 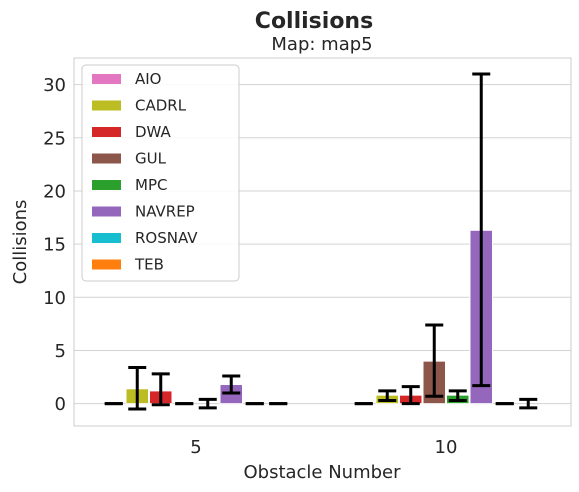 I want to click on legend-box, so click(x=160, y=173).